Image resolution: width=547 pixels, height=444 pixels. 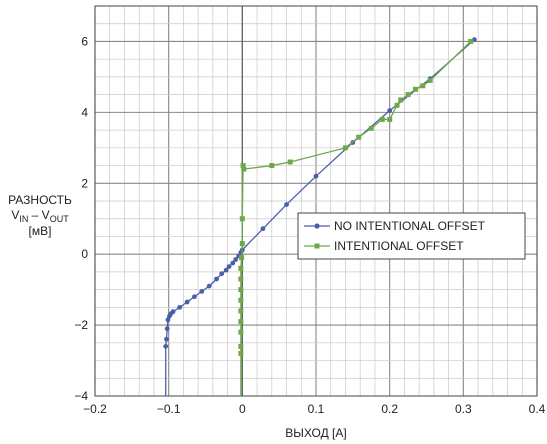 I want to click on legend-marker-no-offset, so click(x=317, y=226).